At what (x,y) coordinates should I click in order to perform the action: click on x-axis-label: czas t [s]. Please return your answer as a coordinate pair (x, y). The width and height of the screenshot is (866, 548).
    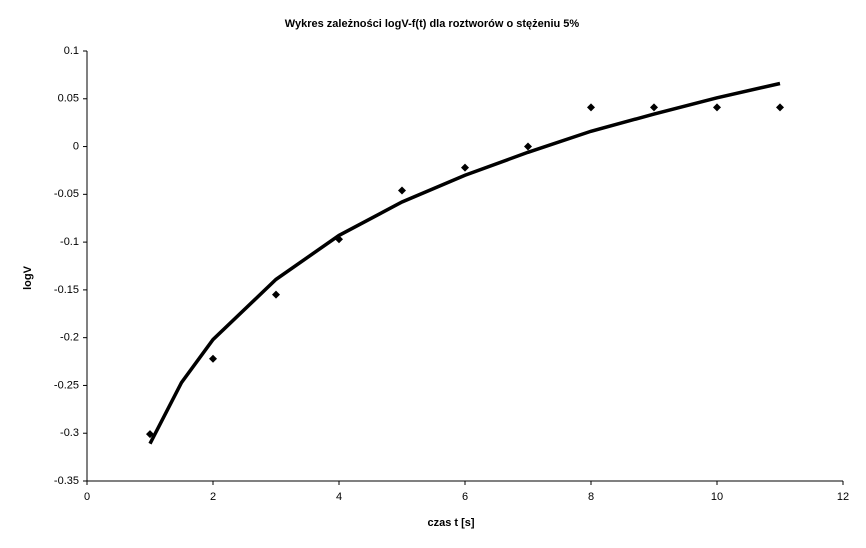
    Looking at the image, I should click on (450, 523).